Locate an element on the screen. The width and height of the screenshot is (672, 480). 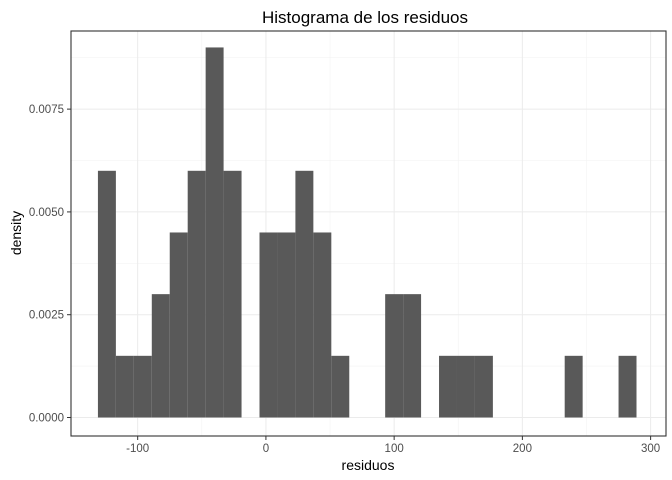
x-tick-label: 300 is located at coordinates (650, 449).